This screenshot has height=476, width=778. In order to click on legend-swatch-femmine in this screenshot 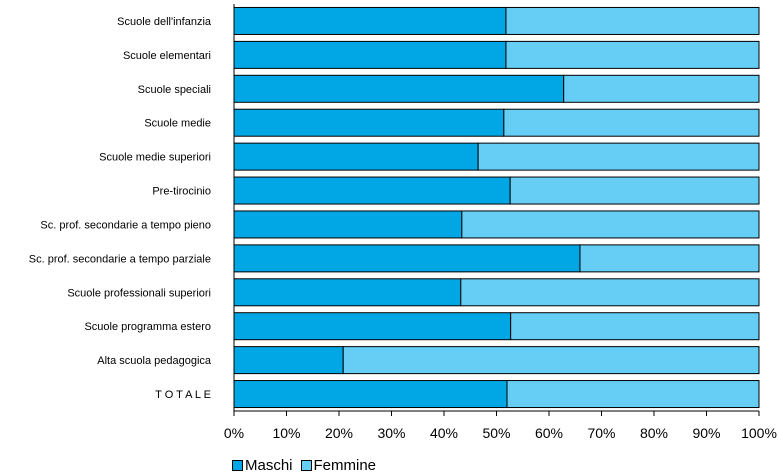, I will do `click(306, 465)`.